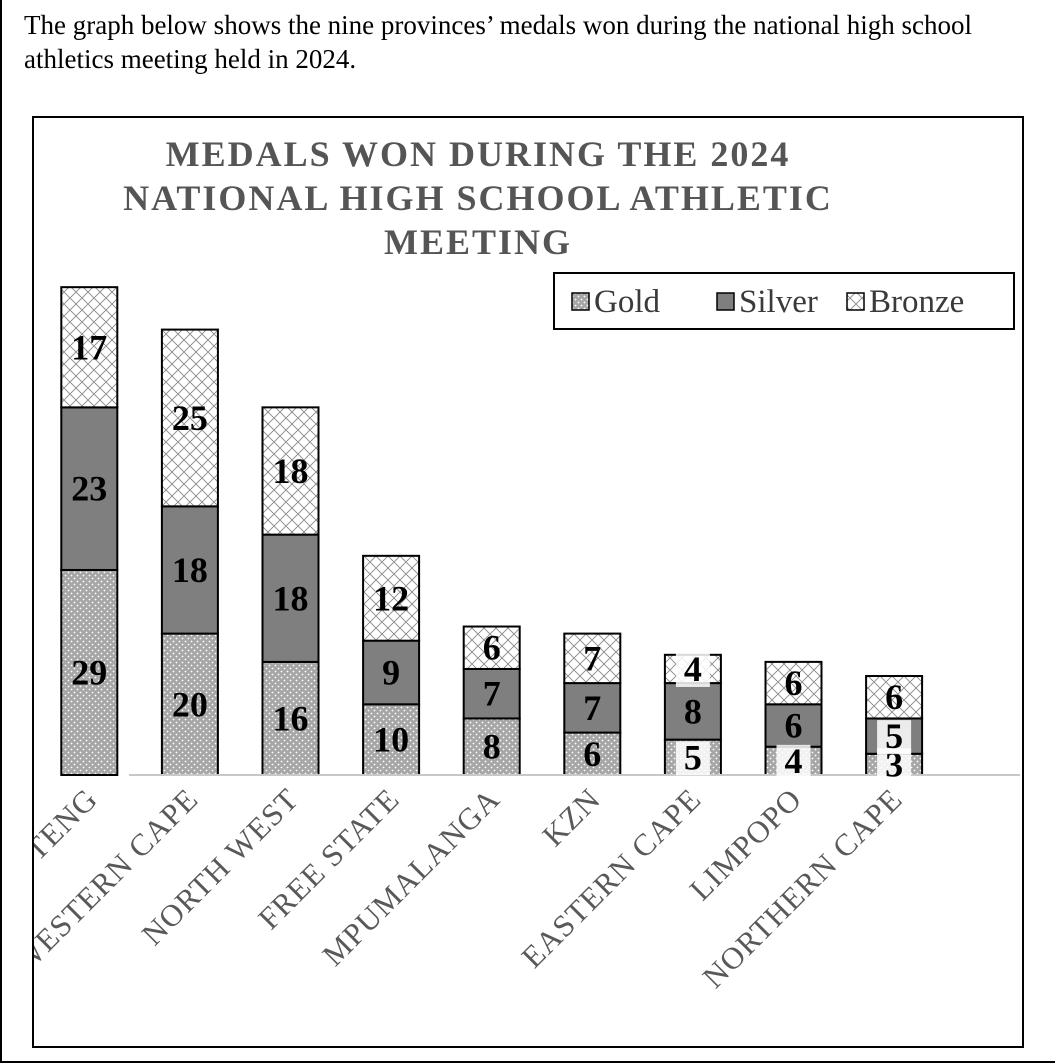  I want to click on data-label-kzn-gold: 6, so click(592, 754).